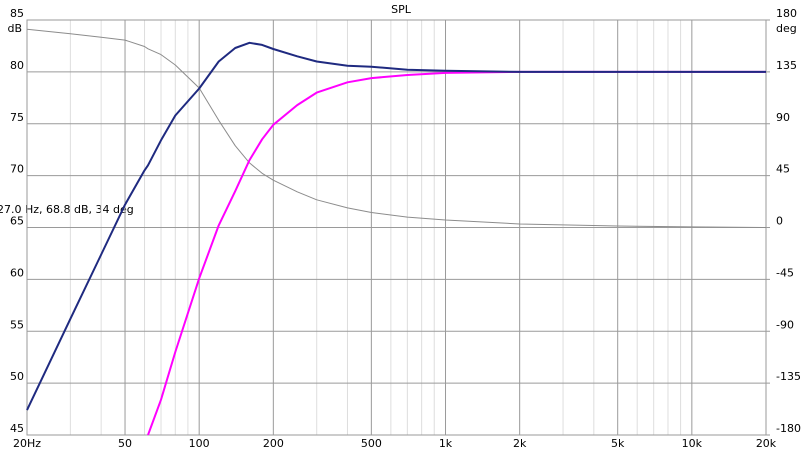  What do you see at coordinates (779, 221) in the screenshot?
I see `y2-tick-label: 0` at bounding box center [779, 221].